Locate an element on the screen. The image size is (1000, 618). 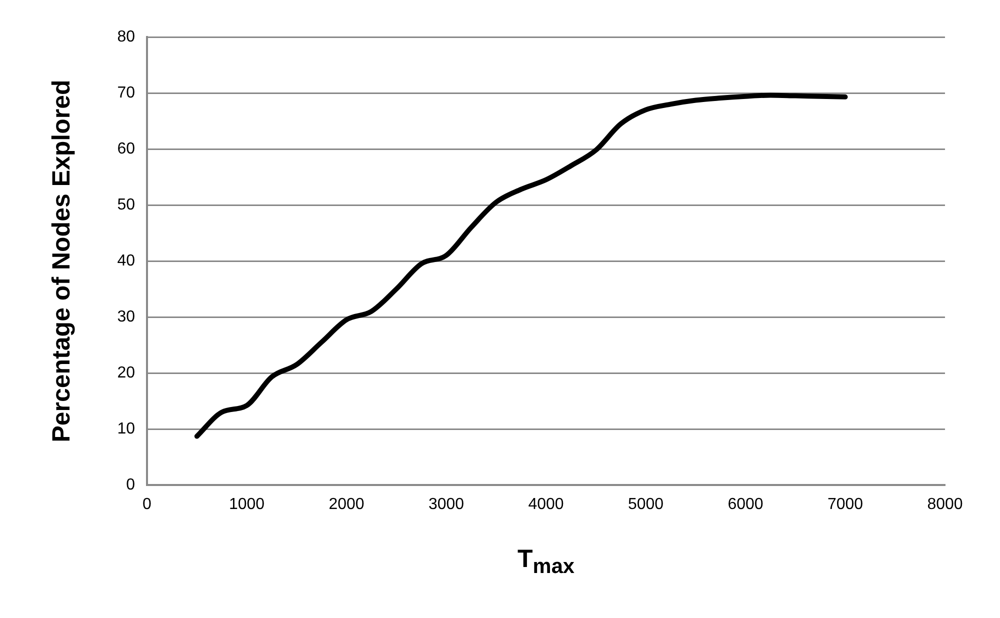
y-tick-label: 60 is located at coordinates (126, 149).